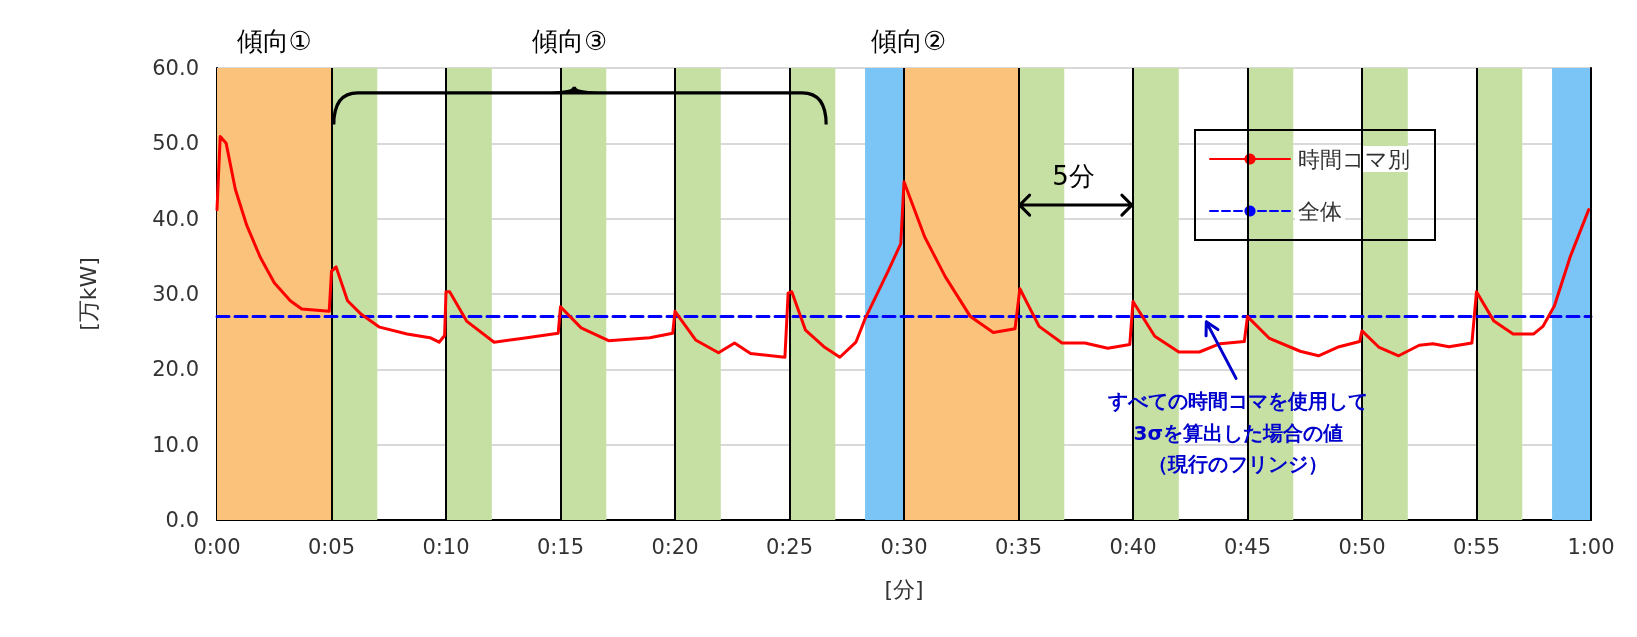  What do you see at coordinates (175, 218) in the screenshot?
I see `y-tick-label: 40.0` at bounding box center [175, 218].